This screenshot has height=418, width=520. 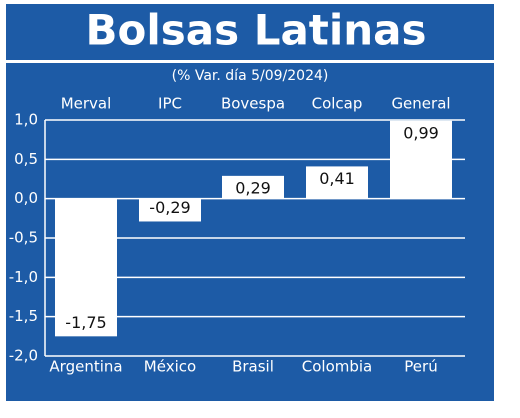 What do you see at coordinates (337, 178) in the screenshot?
I see `value-label: 0,41` at bounding box center [337, 178].